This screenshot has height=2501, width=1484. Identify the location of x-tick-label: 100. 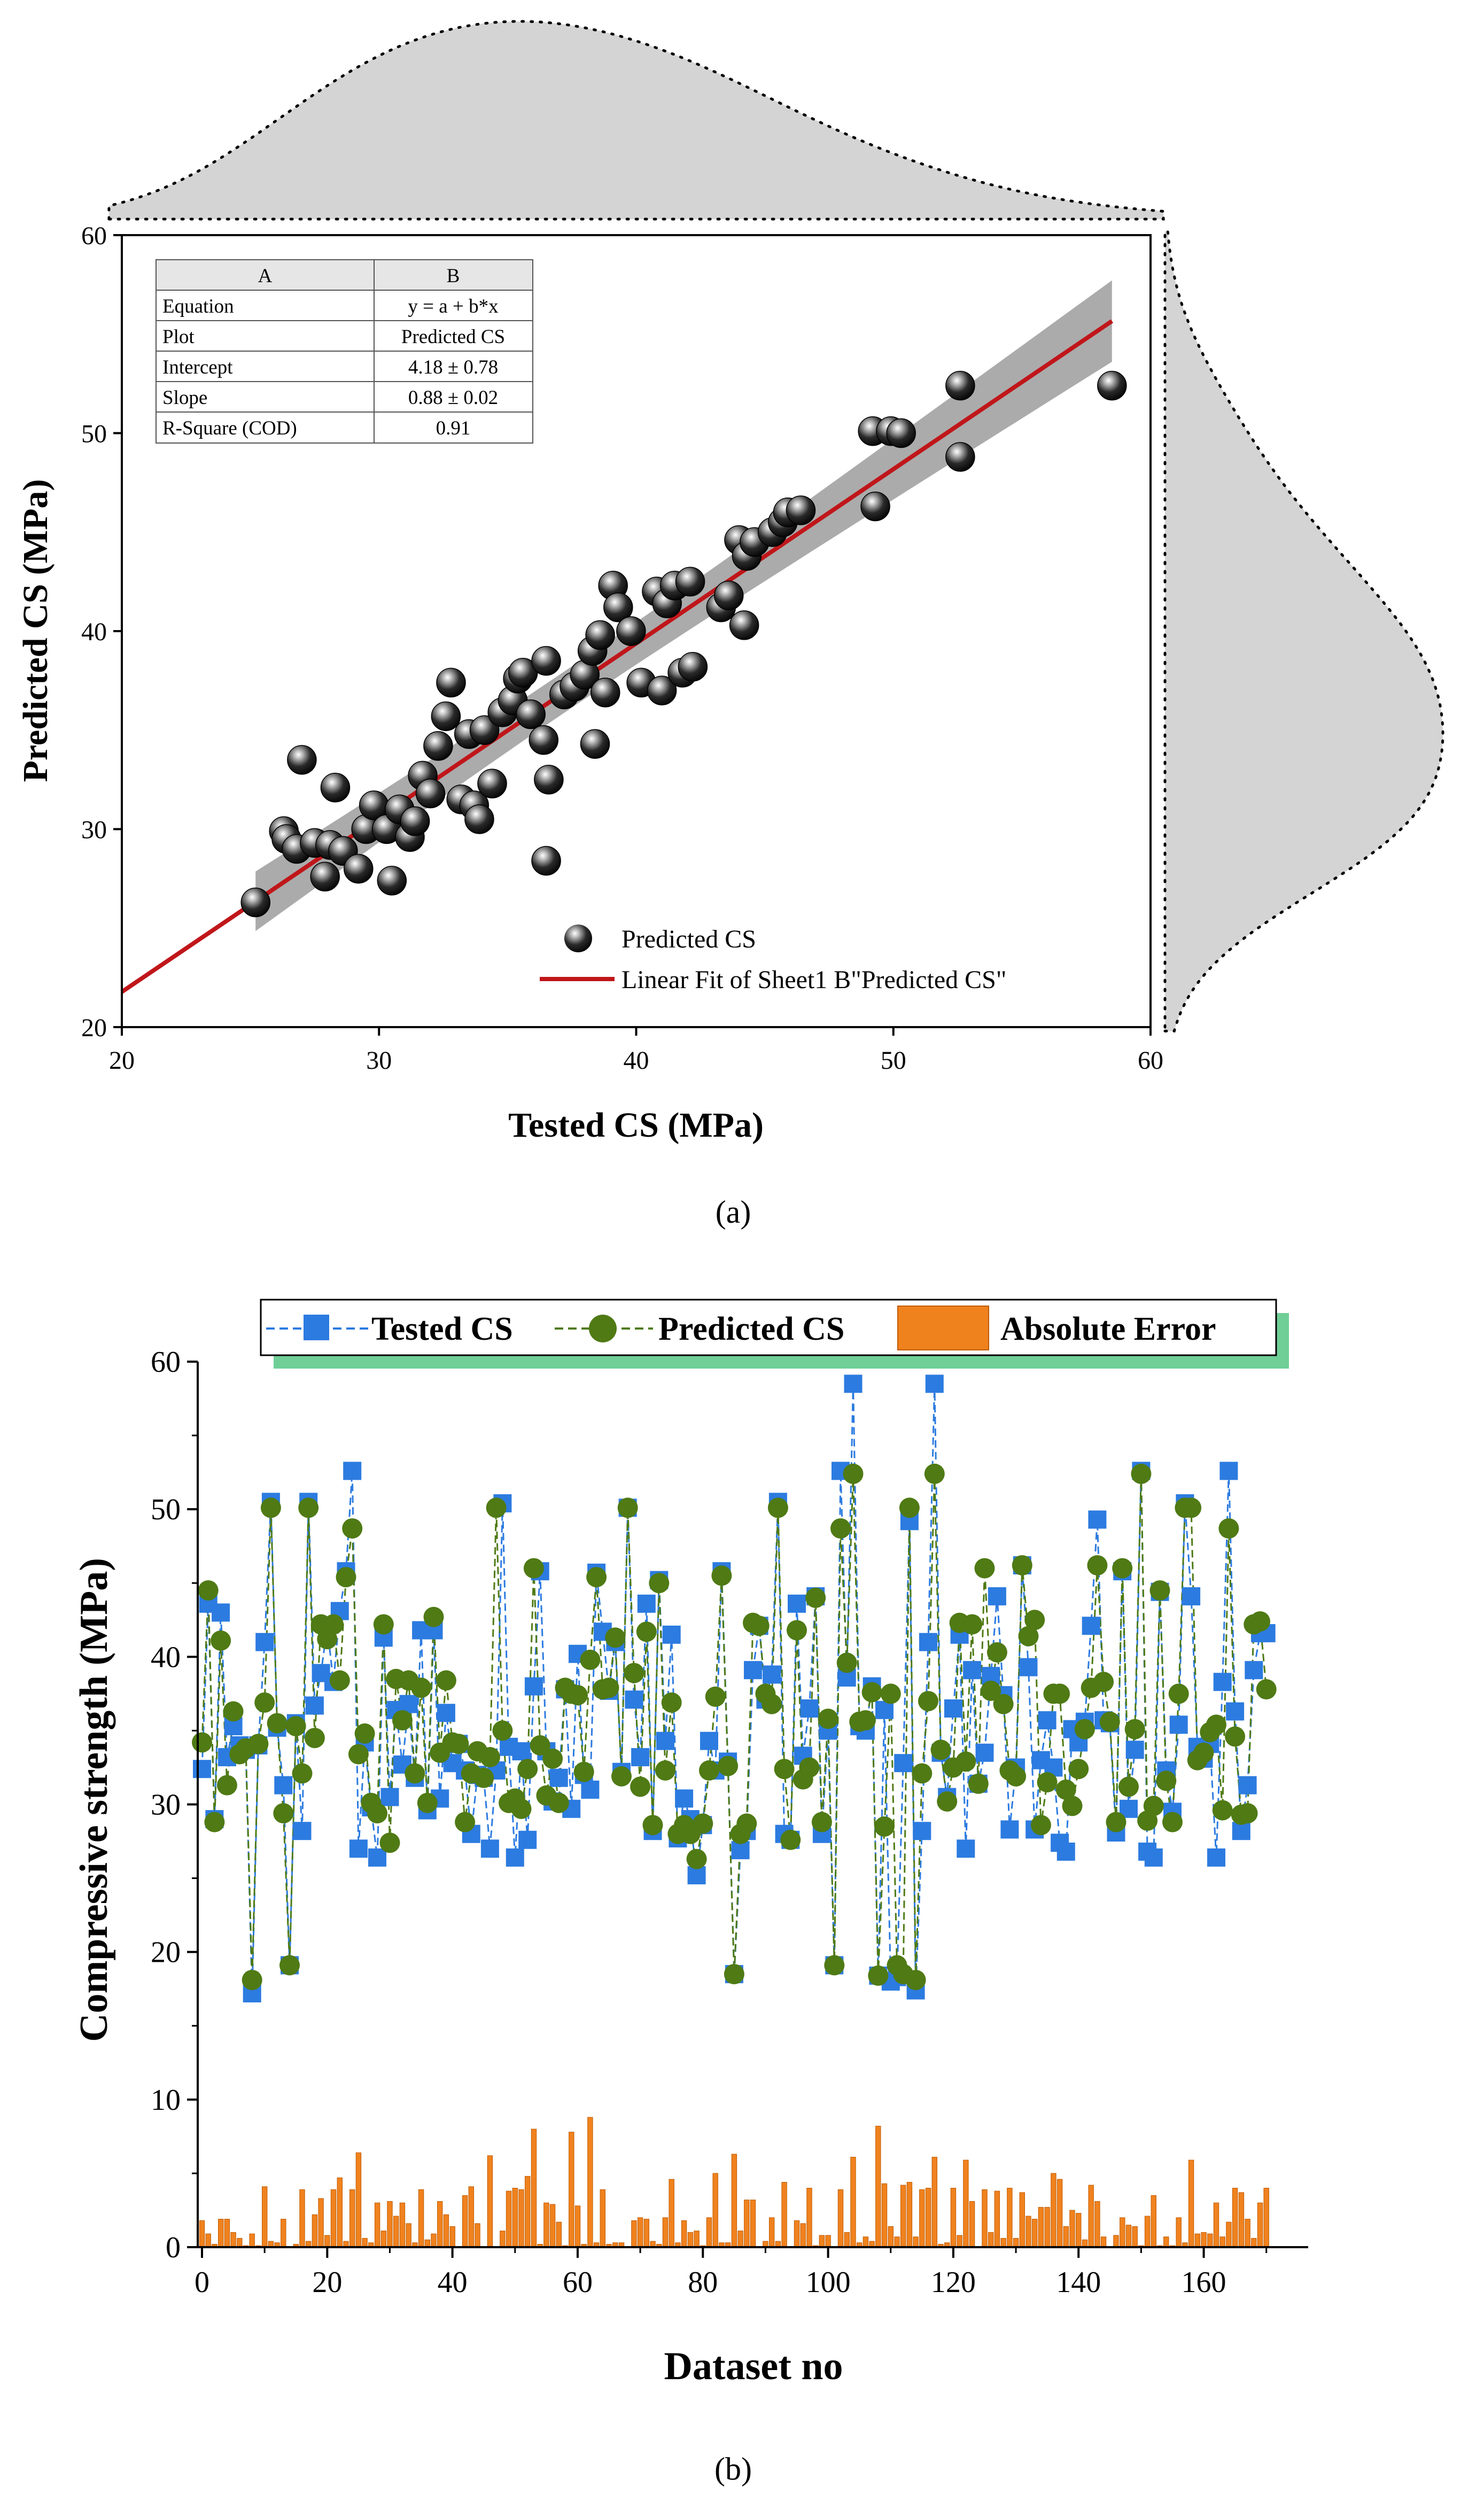
(828, 2282).